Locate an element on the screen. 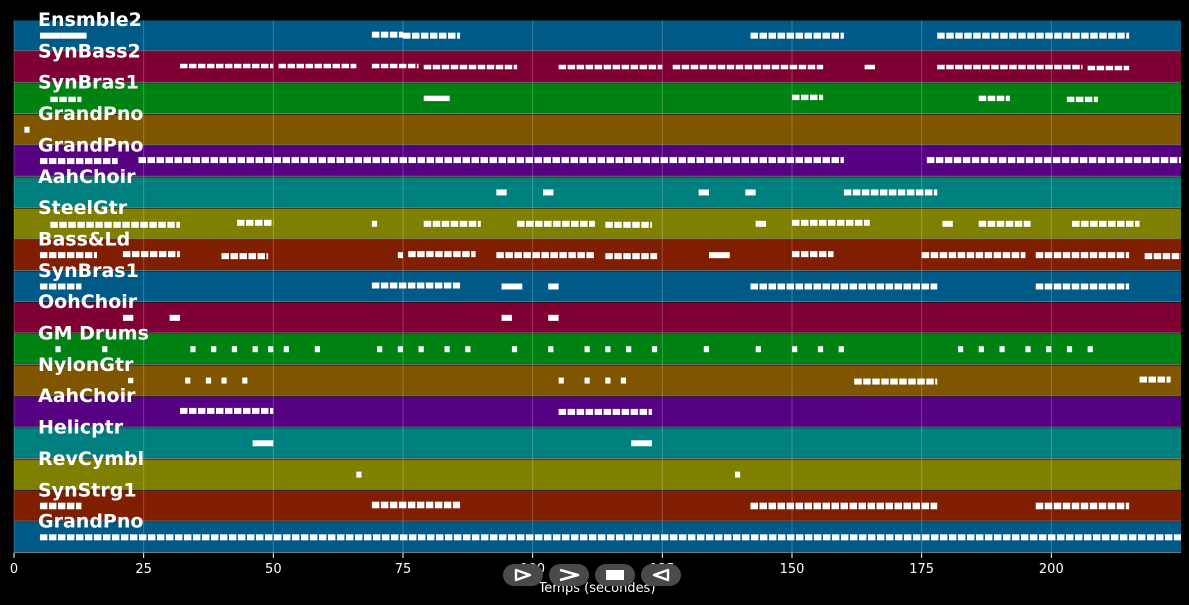  stop-button is located at coordinates (615, 575).